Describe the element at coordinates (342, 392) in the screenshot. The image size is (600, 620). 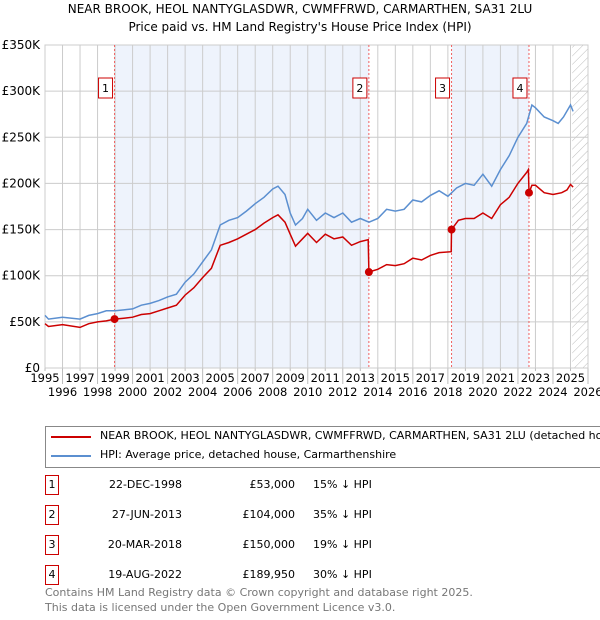
I see `x-tick-label: 2012` at that location.